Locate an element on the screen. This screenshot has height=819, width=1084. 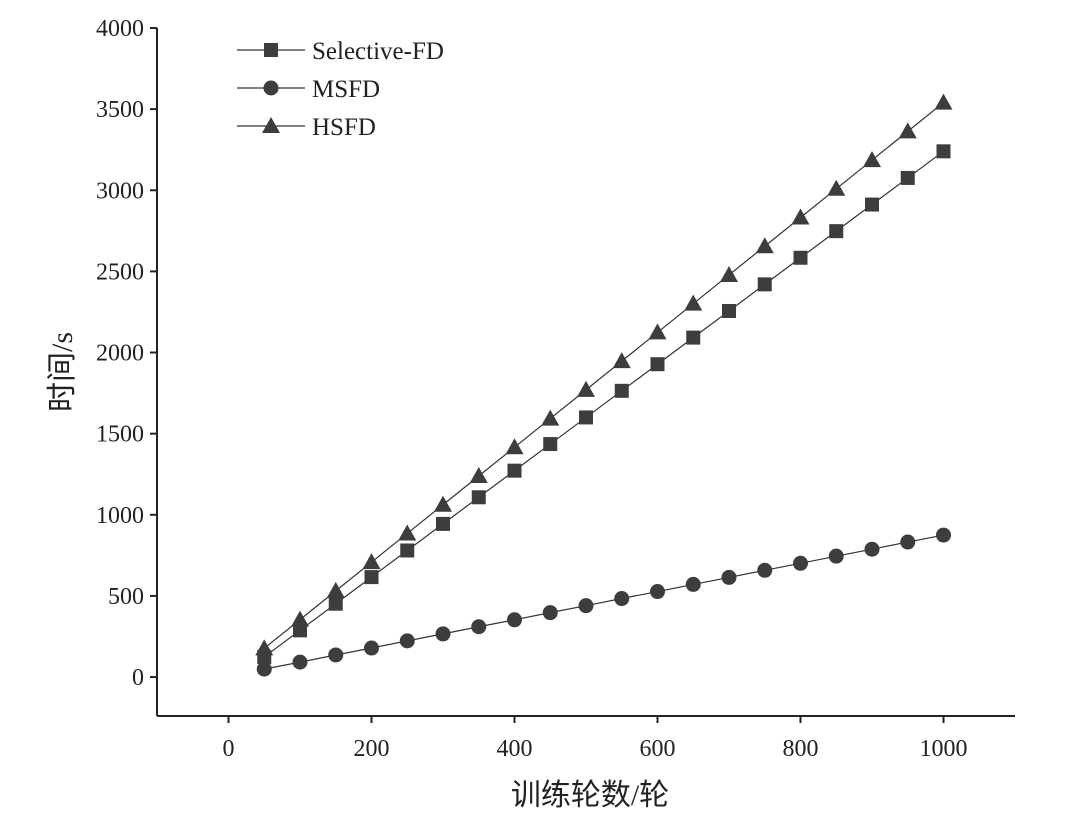
y-tick-label: 3000 is located at coordinates (120, 191).